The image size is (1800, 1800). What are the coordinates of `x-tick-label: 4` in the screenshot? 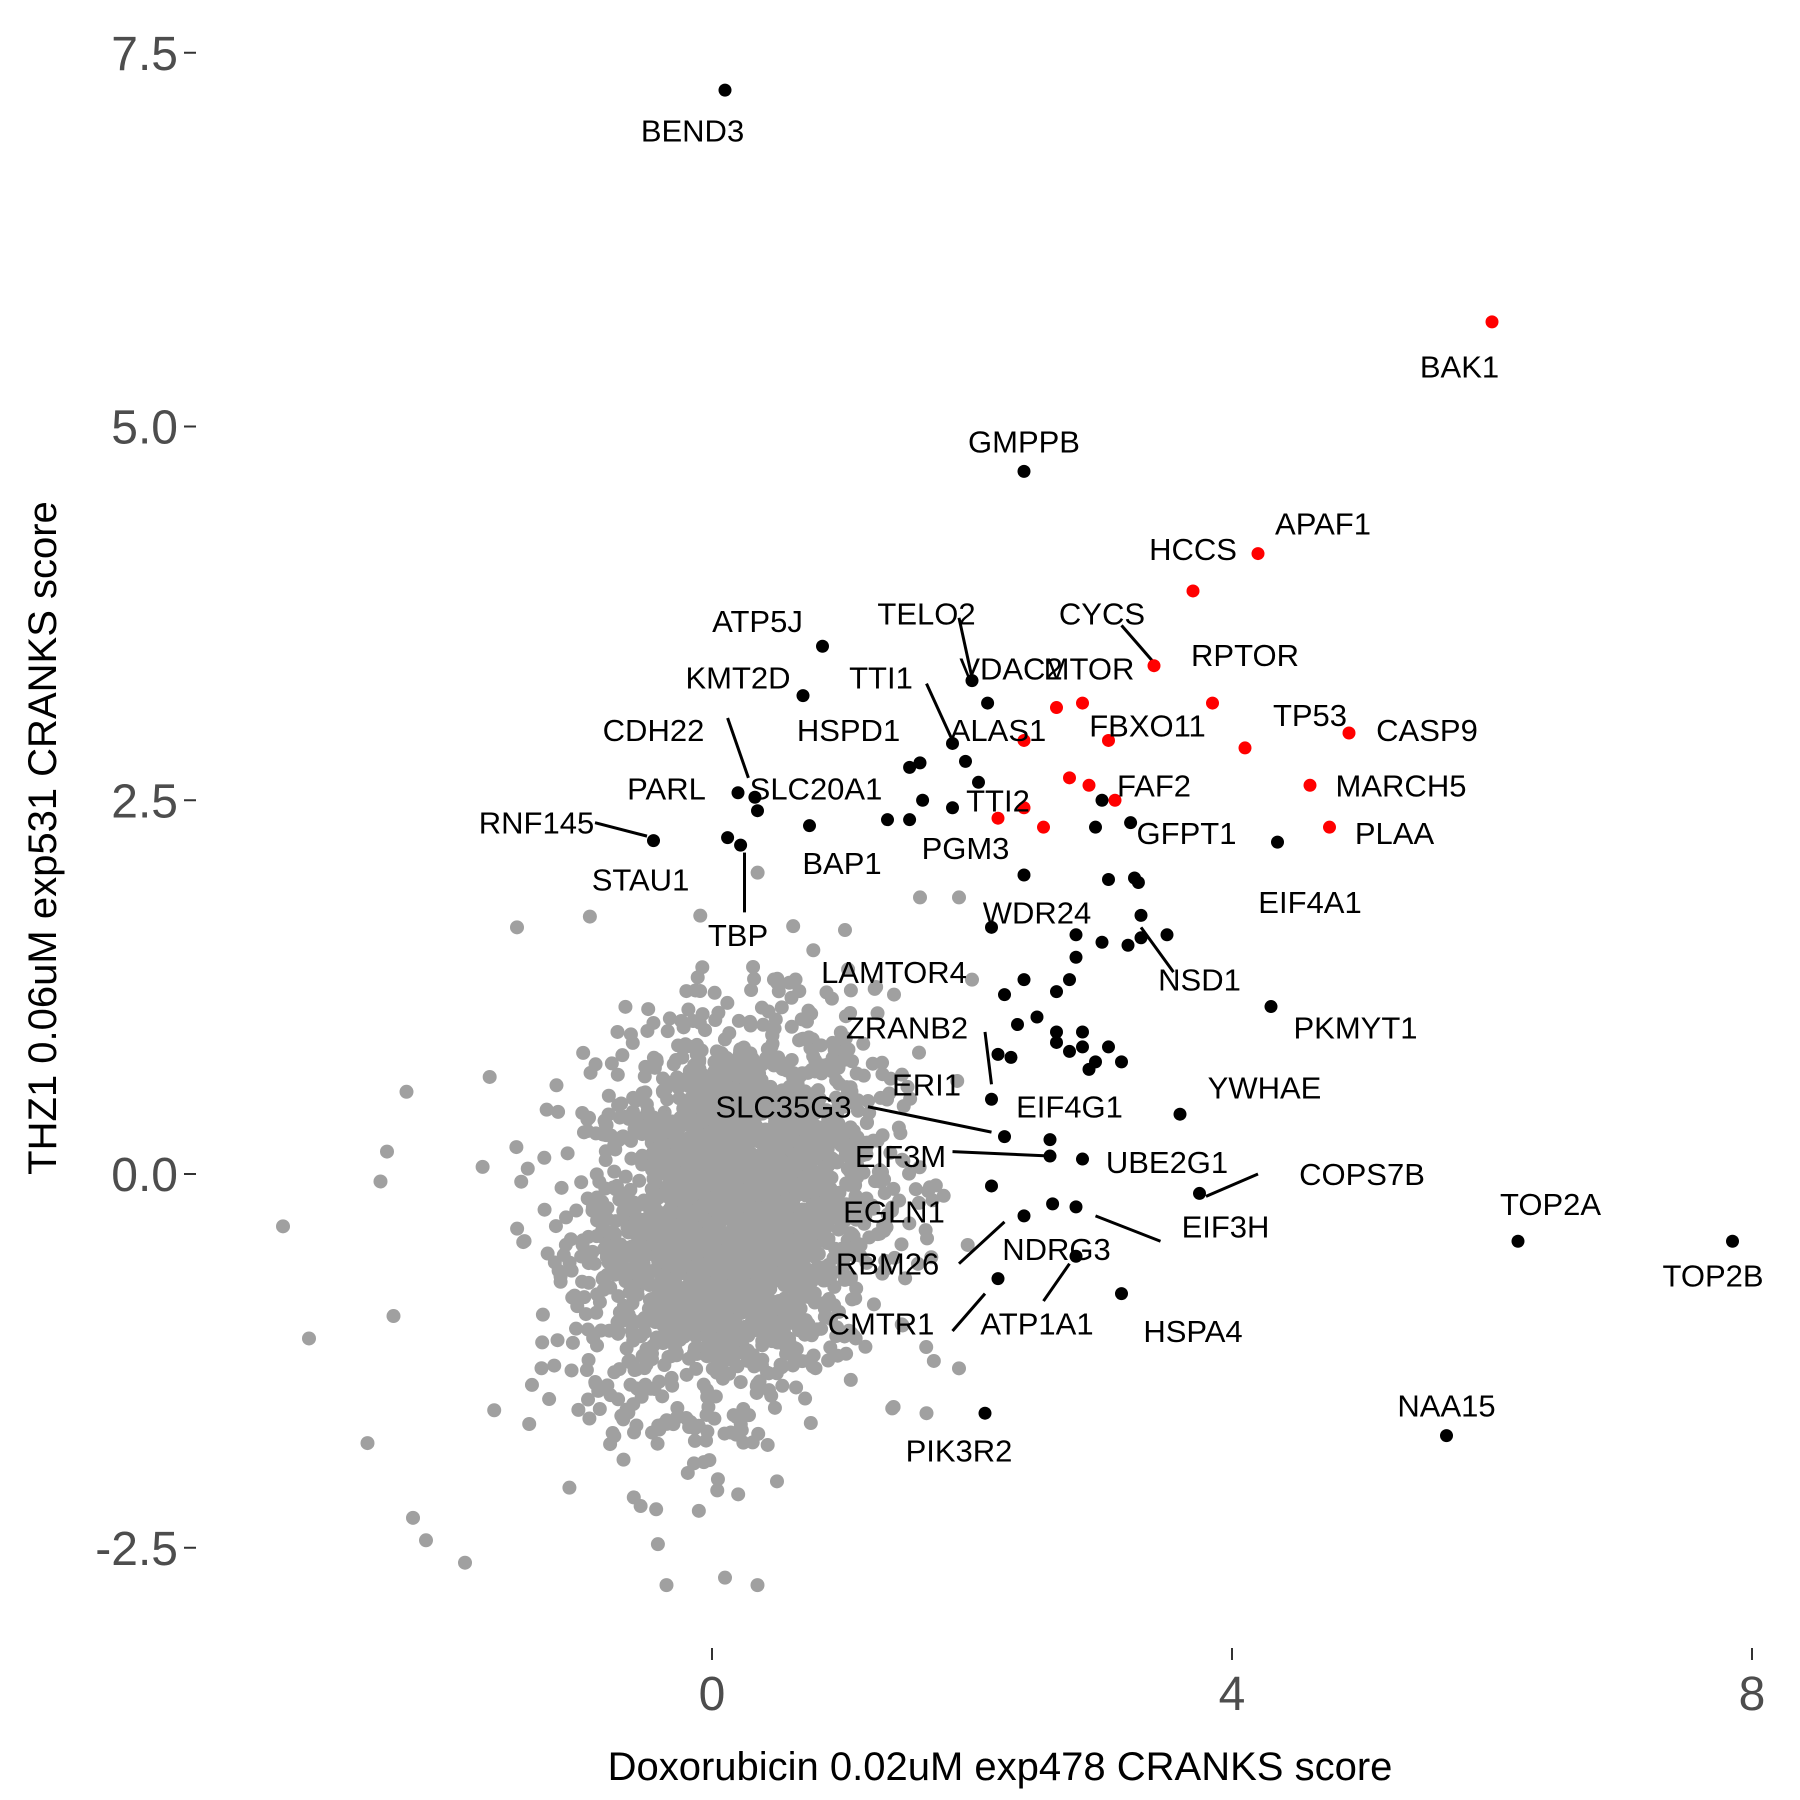 It's located at (1232, 1694).